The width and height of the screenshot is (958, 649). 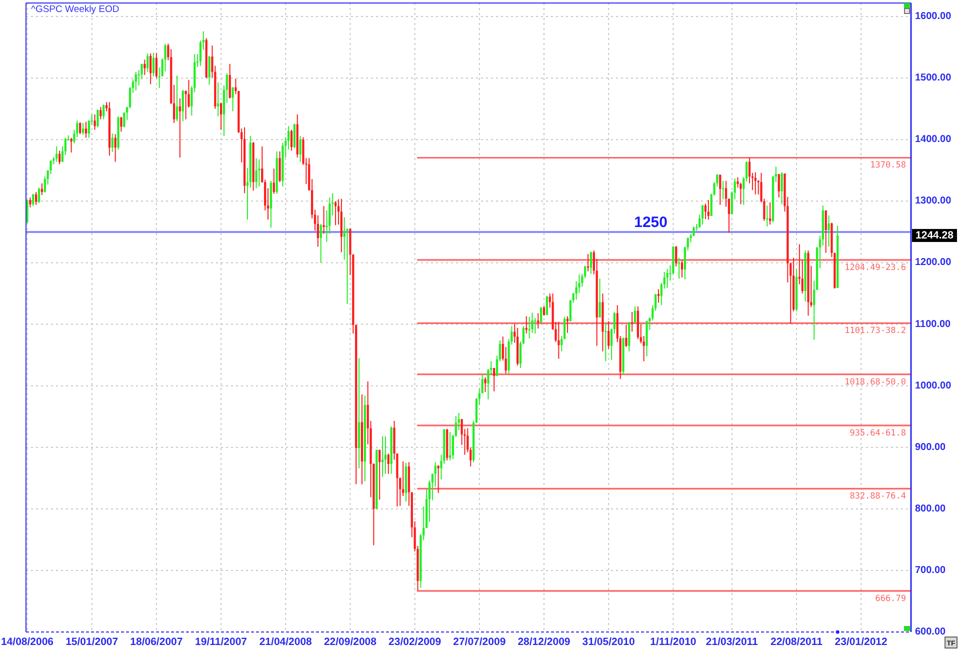 I want to click on x-tick-label: 27/07/2009, so click(x=479, y=642).